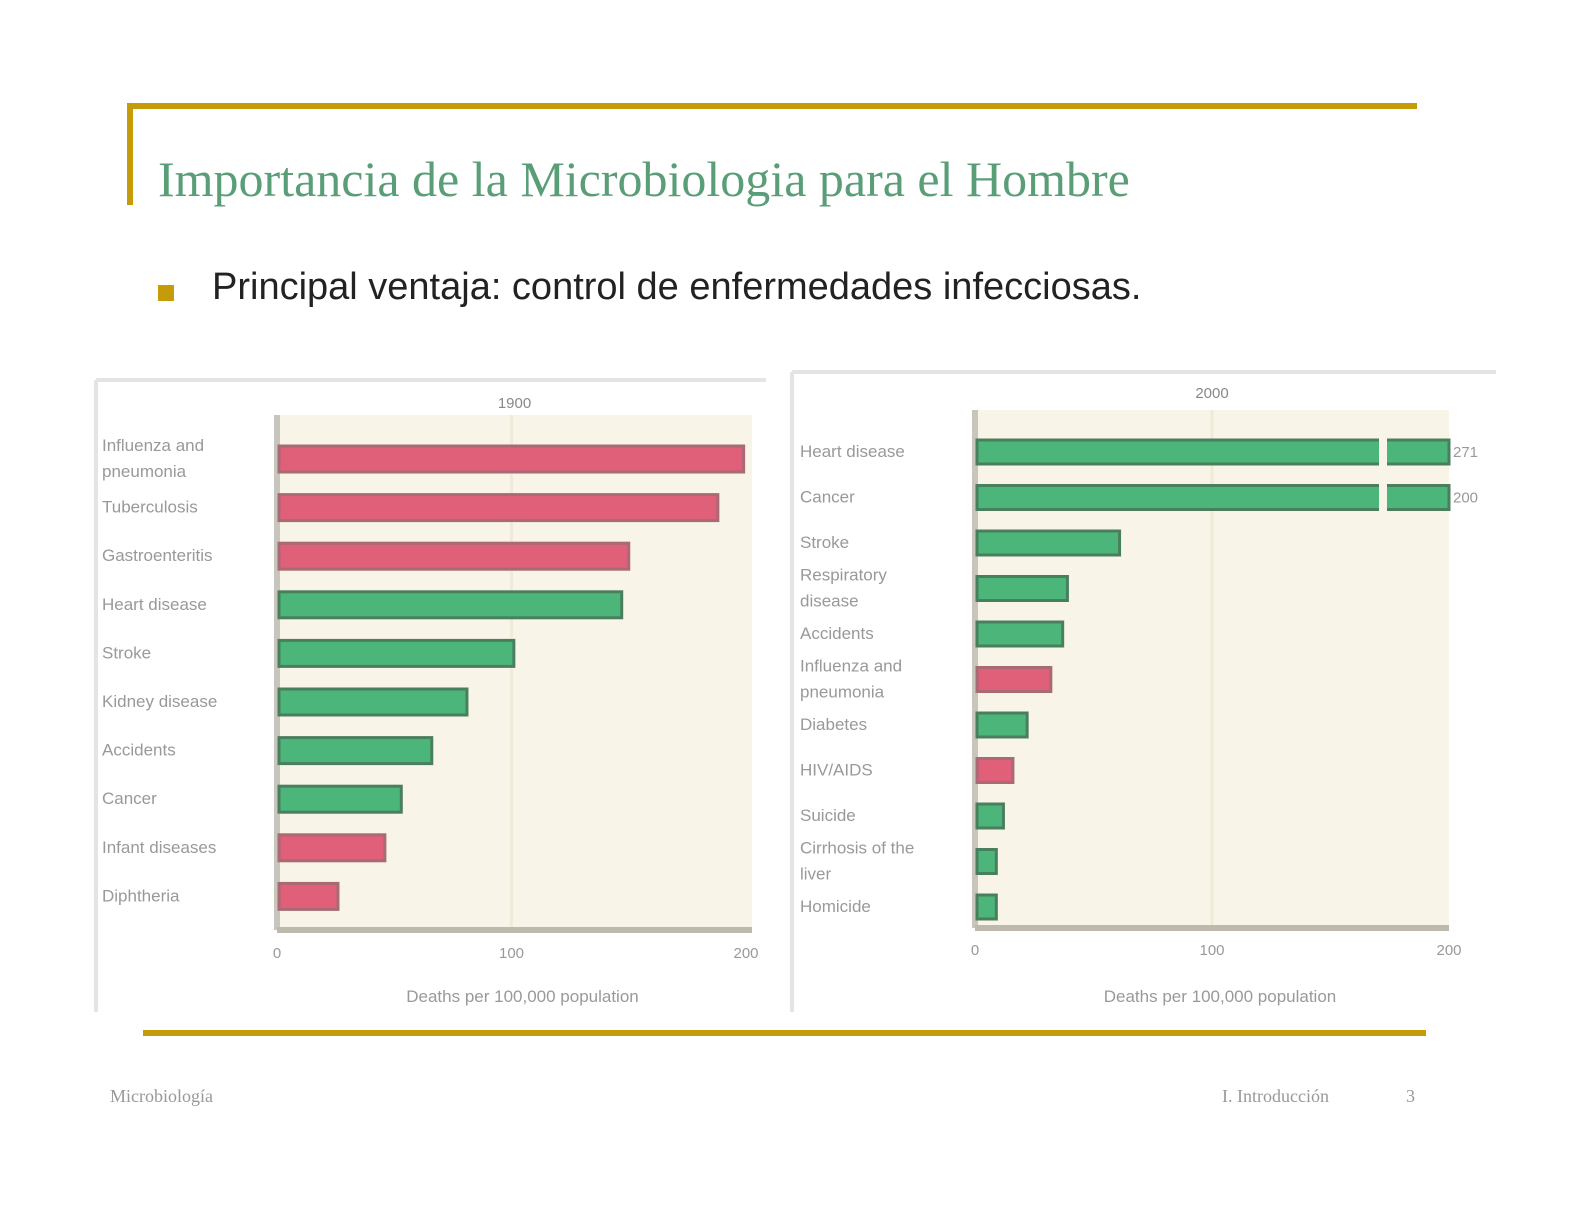 The image size is (1584, 1224). Describe the element at coordinates (833, 724) in the screenshot. I see `category-label: Diabetes` at that location.